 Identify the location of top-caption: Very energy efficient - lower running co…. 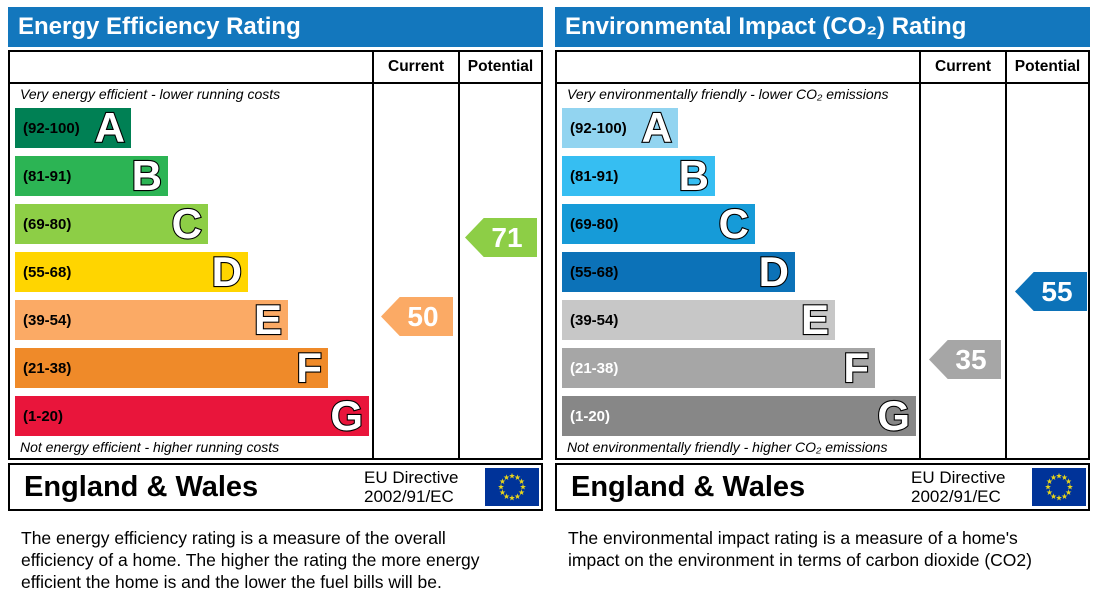
(150, 94).